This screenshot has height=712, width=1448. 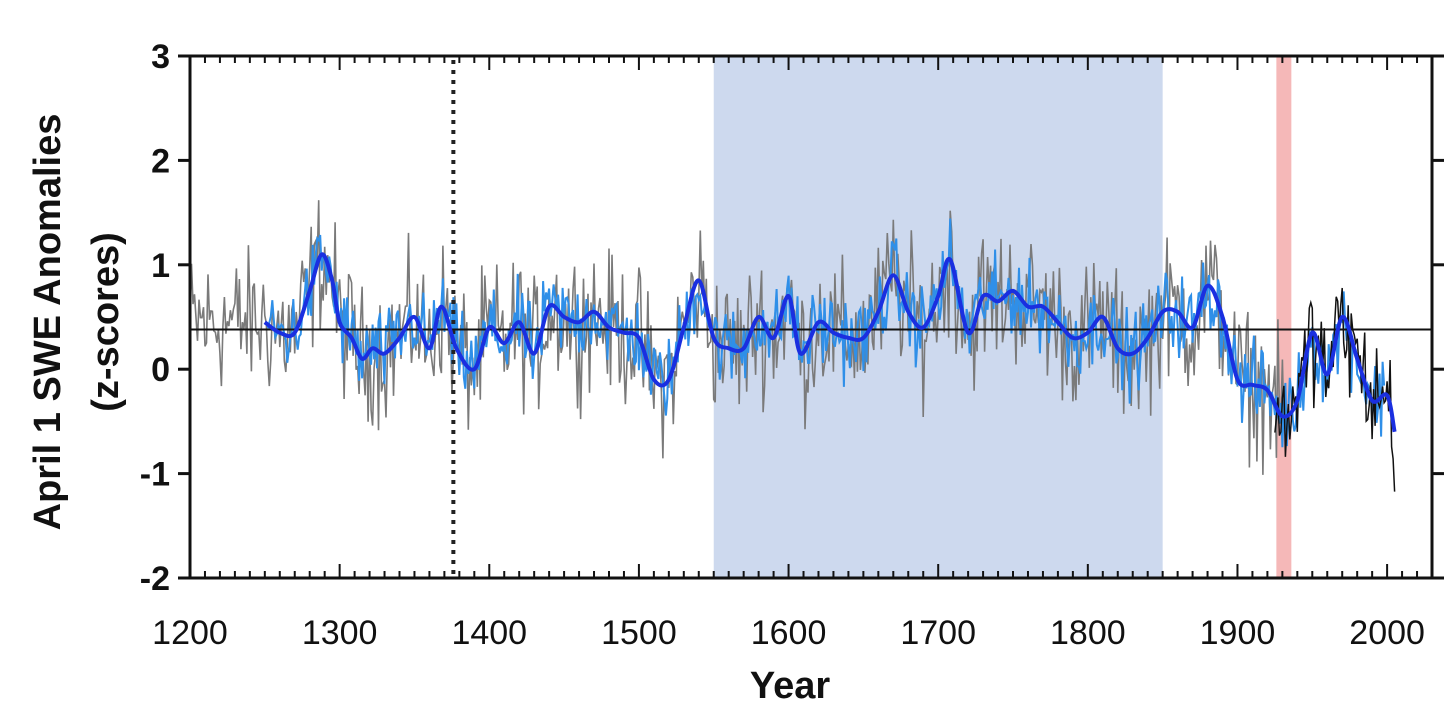 I want to click on y-tick-label: 3, so click(x=160, y=57).